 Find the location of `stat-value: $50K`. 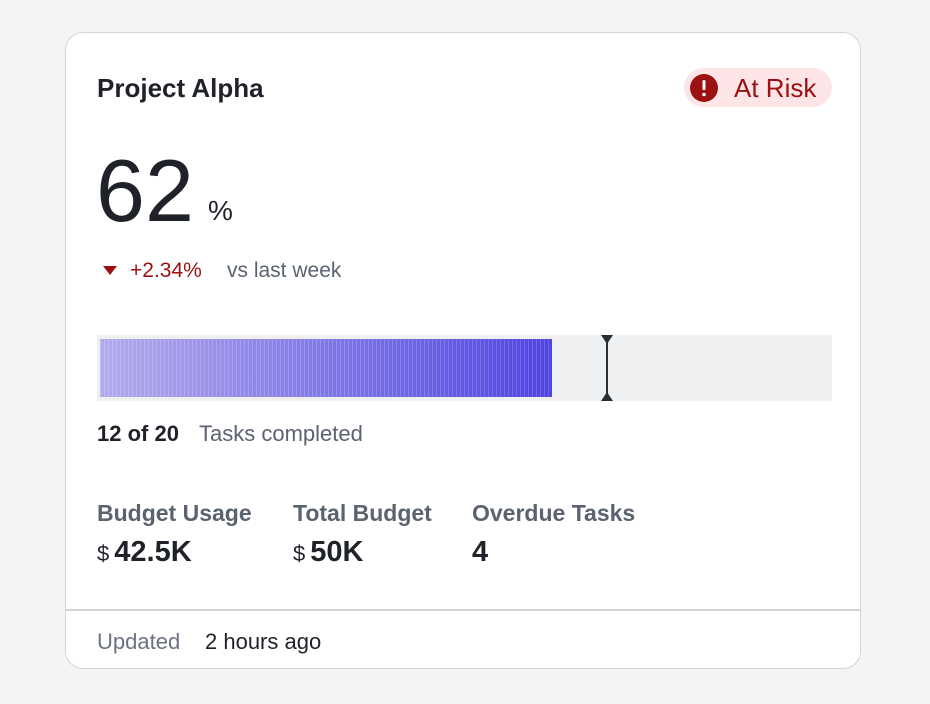

stat-value: $50K is located at coordinates (328, 552).